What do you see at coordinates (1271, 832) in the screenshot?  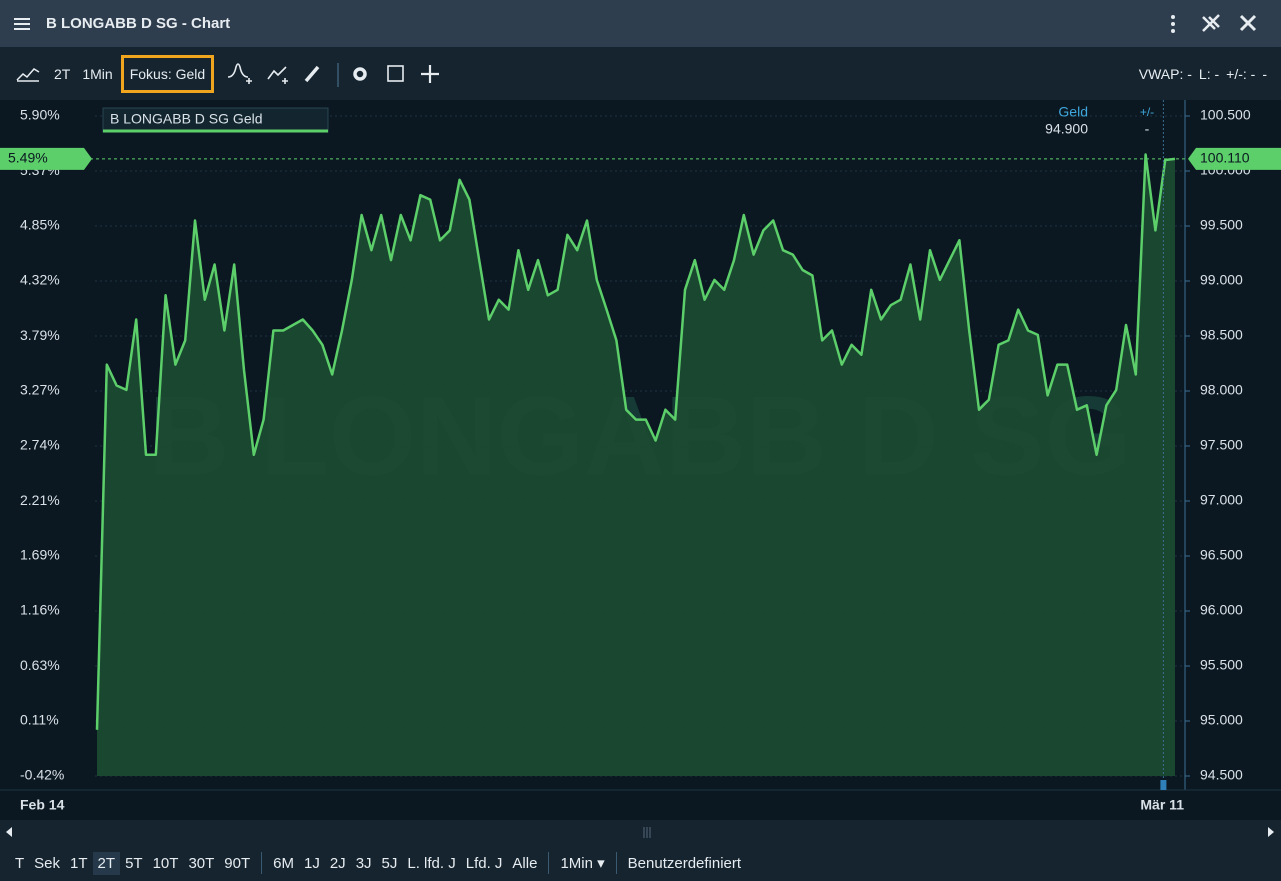 I see `scroll-right` at bounding box center [1271, 832].